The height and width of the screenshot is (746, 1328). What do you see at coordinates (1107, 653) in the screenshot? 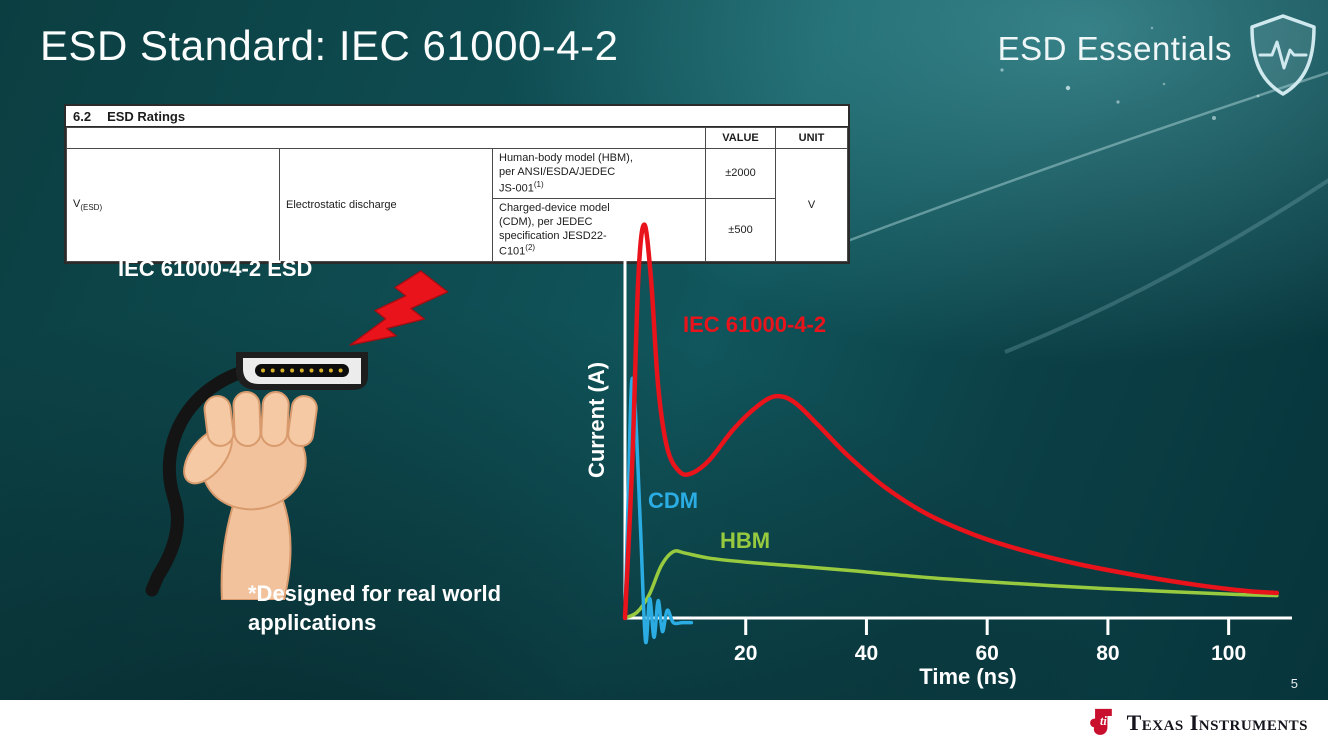
I see `x-tick-label: 80` at bounding box center [1107, 653].